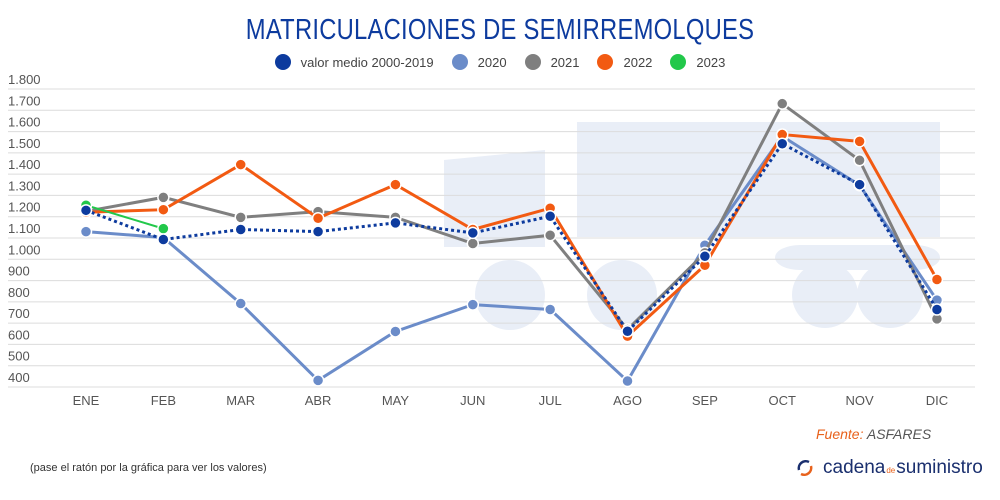 This screenshot has width=1000, height=500. What do you see at coordinates (19, 313) in the screenshot?
I see `y-tick-label: 700` at bounding box center [19, 313].